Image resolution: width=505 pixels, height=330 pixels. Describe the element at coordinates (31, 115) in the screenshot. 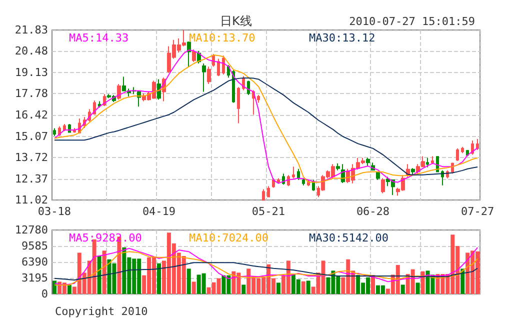

I see `y-tick-label: 16.42` at that location.